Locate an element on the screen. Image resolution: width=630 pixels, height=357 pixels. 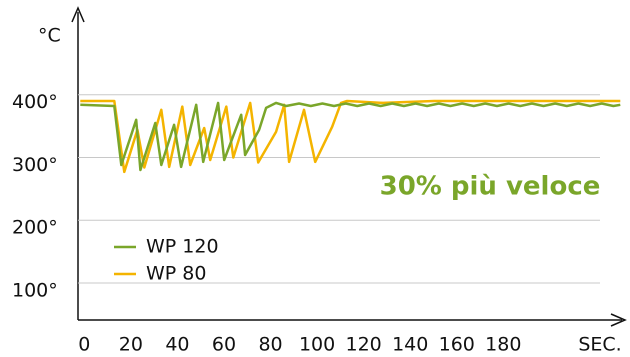
x-axis-arrow is located at coordinates (618, 320).